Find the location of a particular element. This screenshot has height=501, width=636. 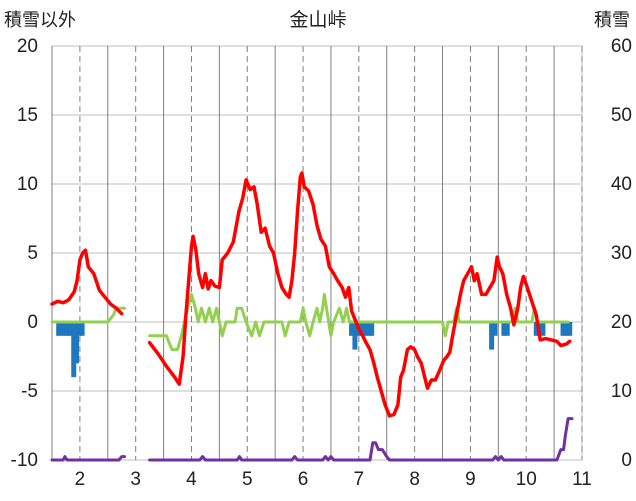

right-tick-label: 40 is located at coordinates (621, 184).